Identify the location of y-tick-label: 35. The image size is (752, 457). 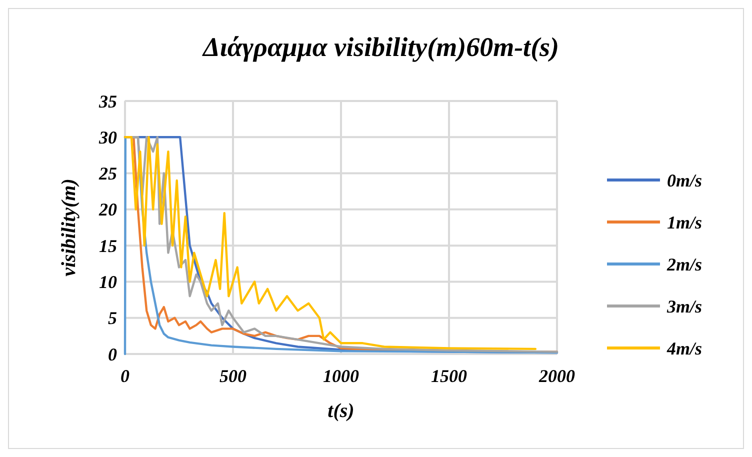
(107, 101).